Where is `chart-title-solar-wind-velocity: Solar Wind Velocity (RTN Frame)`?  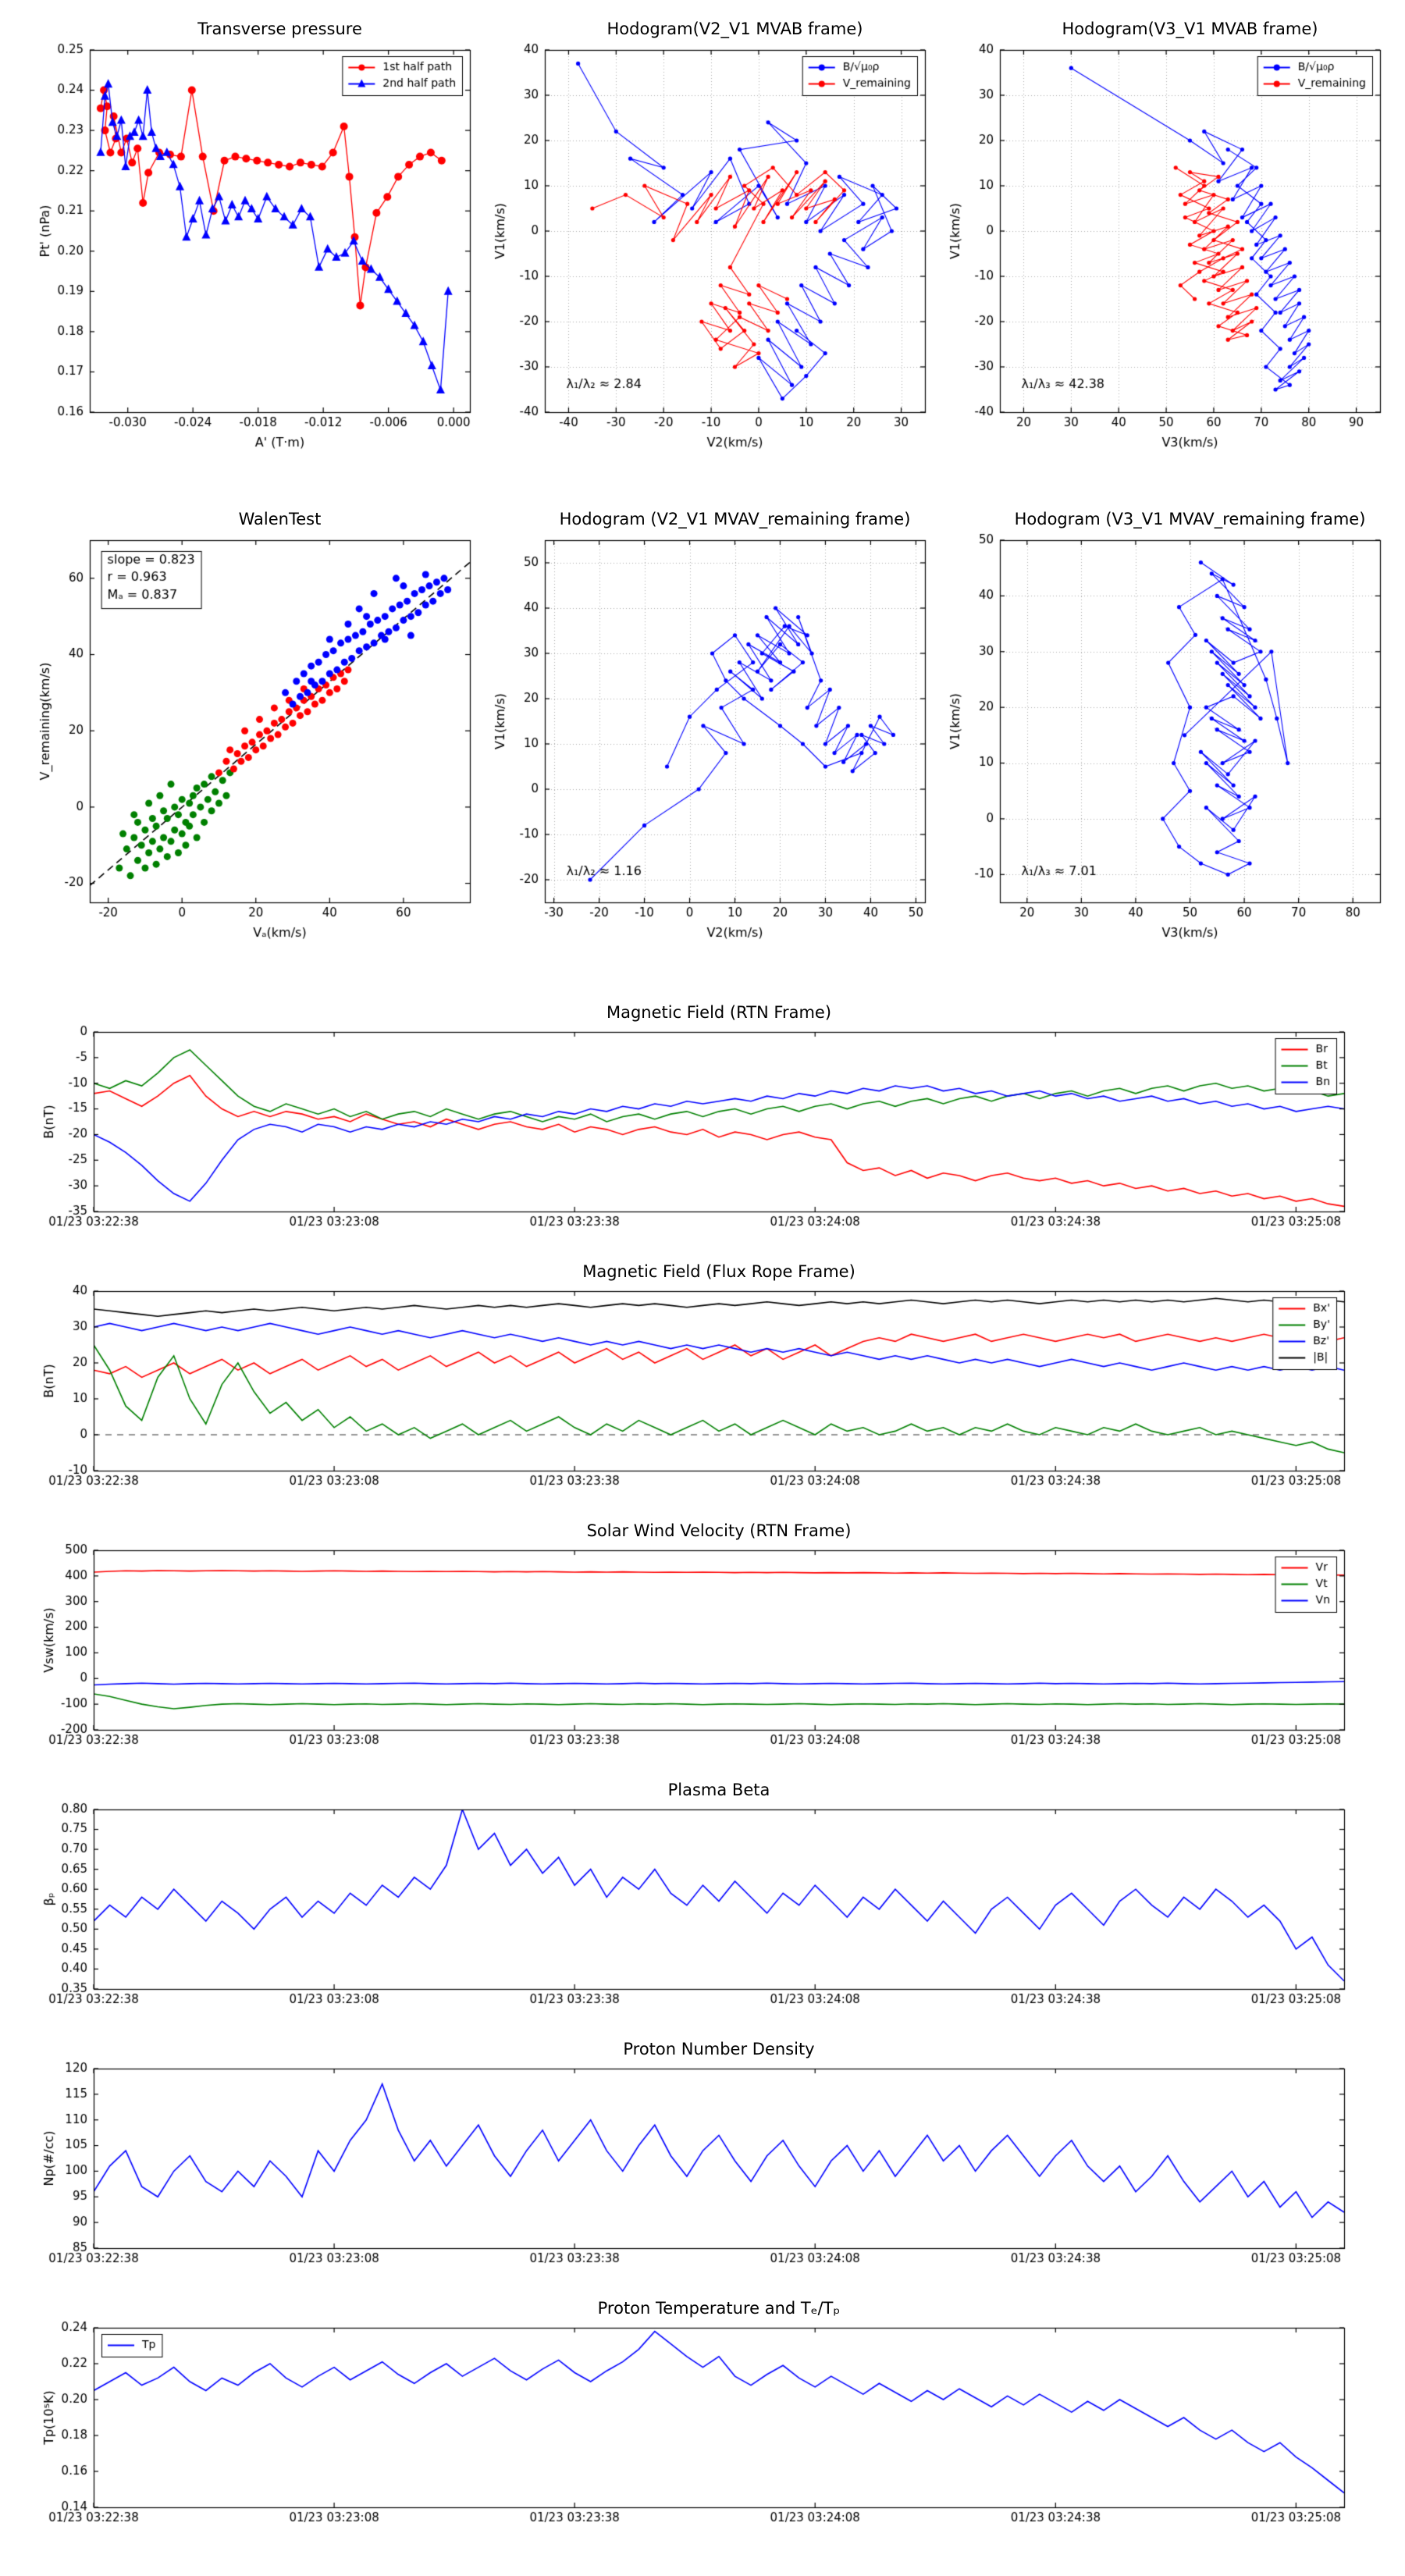 chart-title-solar-wind-velocity: Solar Wind Velocity (RTN Frame) is located at coordinates (719, 1530).